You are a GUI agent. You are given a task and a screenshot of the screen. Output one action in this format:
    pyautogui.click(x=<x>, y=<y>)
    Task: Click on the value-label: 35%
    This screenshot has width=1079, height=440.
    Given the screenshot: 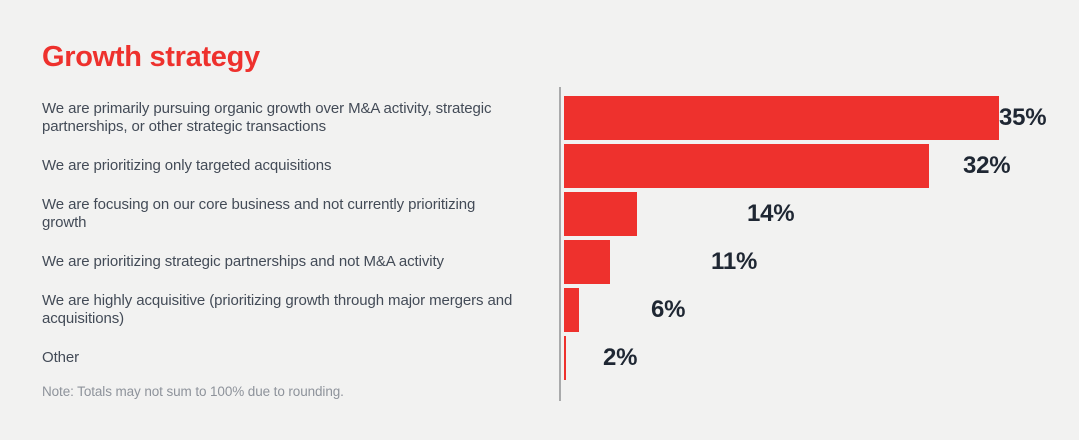 What is the action you would take?
    pyautogui.click(x=1023, y=117)
    